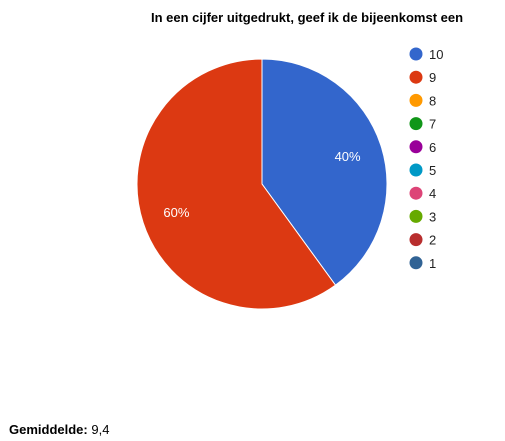 The image size is (505, 441). I want to click on pie-slice-labels: 40% 60%, so click(262, 184).